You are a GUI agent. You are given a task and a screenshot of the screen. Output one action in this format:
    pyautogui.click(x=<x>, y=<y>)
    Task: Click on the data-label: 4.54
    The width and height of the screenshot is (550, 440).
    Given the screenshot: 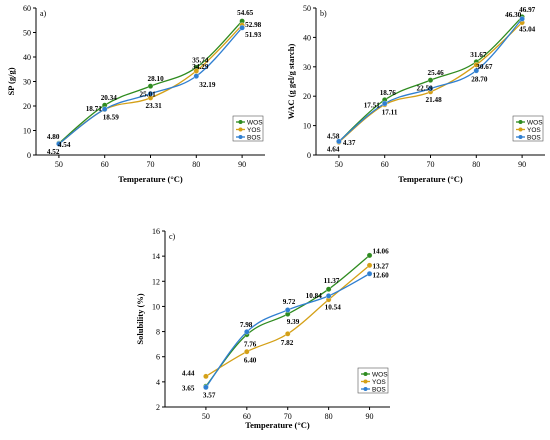 What is the action you would take?
    pyautogui.click(x=64, y=145)
    